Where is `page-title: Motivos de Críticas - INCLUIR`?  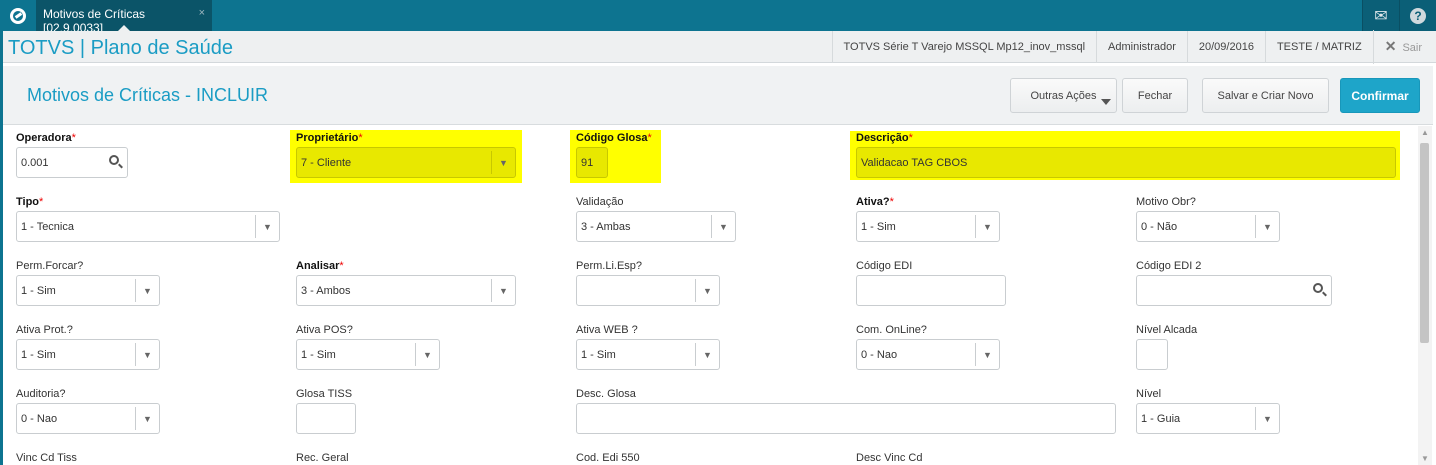 page-title: Motivos de Críticas - INCLUIR is located at coordinates (148, 95).